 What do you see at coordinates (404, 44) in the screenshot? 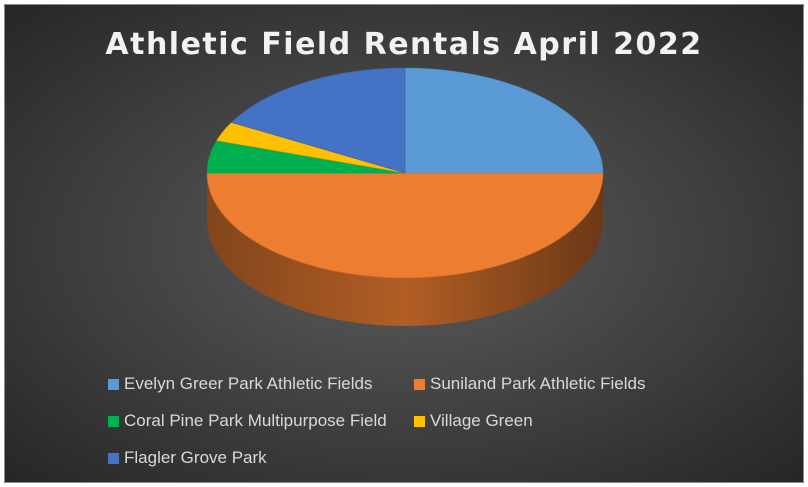
I see `chart-title: Athletic Field Rentals April 2022` at bounding box center [404, 44].